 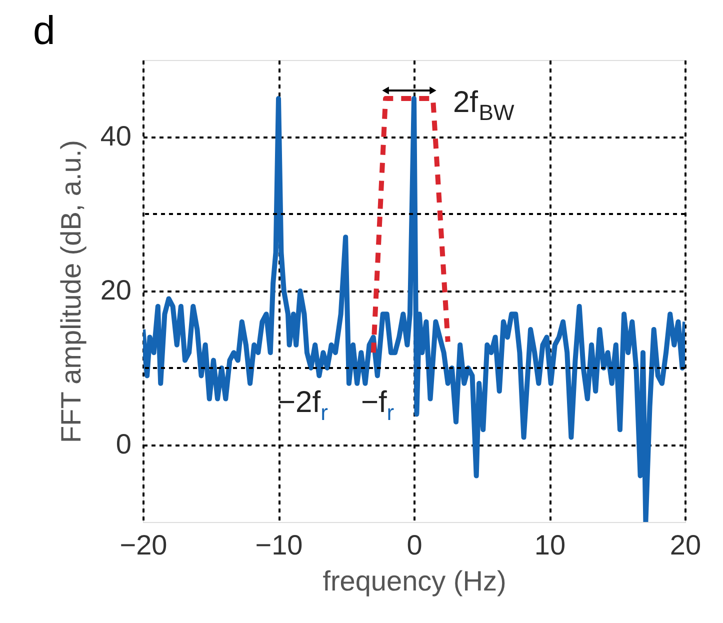 I want to click on x-tick-label: −20, so click(x=144, y=545).